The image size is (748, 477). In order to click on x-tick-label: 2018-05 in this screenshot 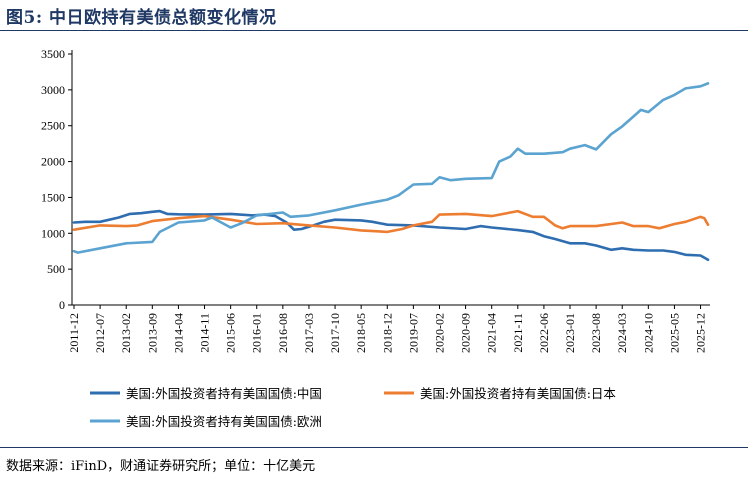, I will do `click(361, 333)`.